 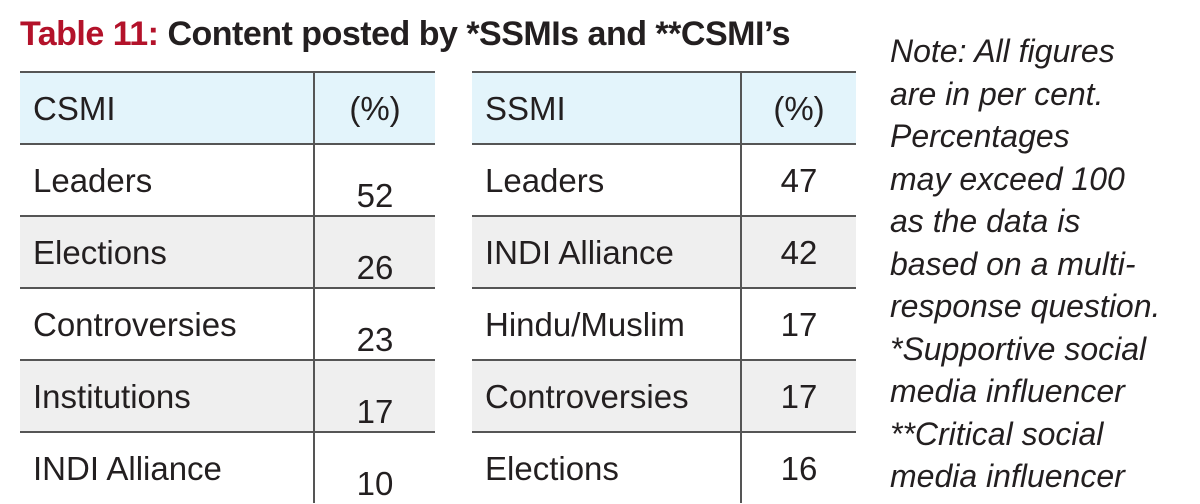 What do you see at coordinates (798, 252) in the screenshot?
I see `ssmi-row-value: 42` at bounding box center [798, 252].